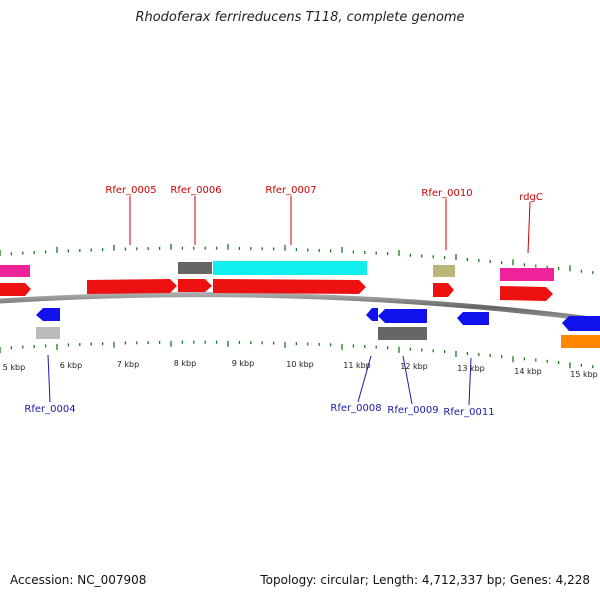 This screenshot has height=600, width=600. What do you see at coordinates (15, 271) in the screenshot?
I see `gene-pink-left` at bounding box center [15, 271].